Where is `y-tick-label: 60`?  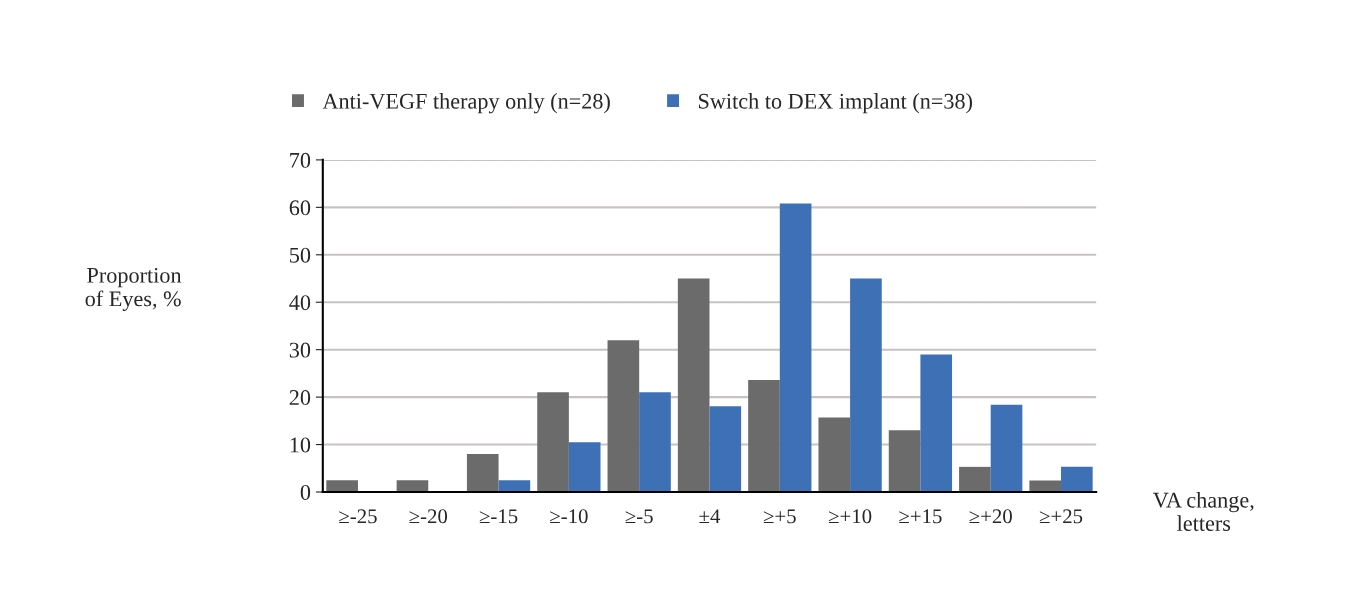
y-tick-label: 60 is located at coordinates (300, 208).